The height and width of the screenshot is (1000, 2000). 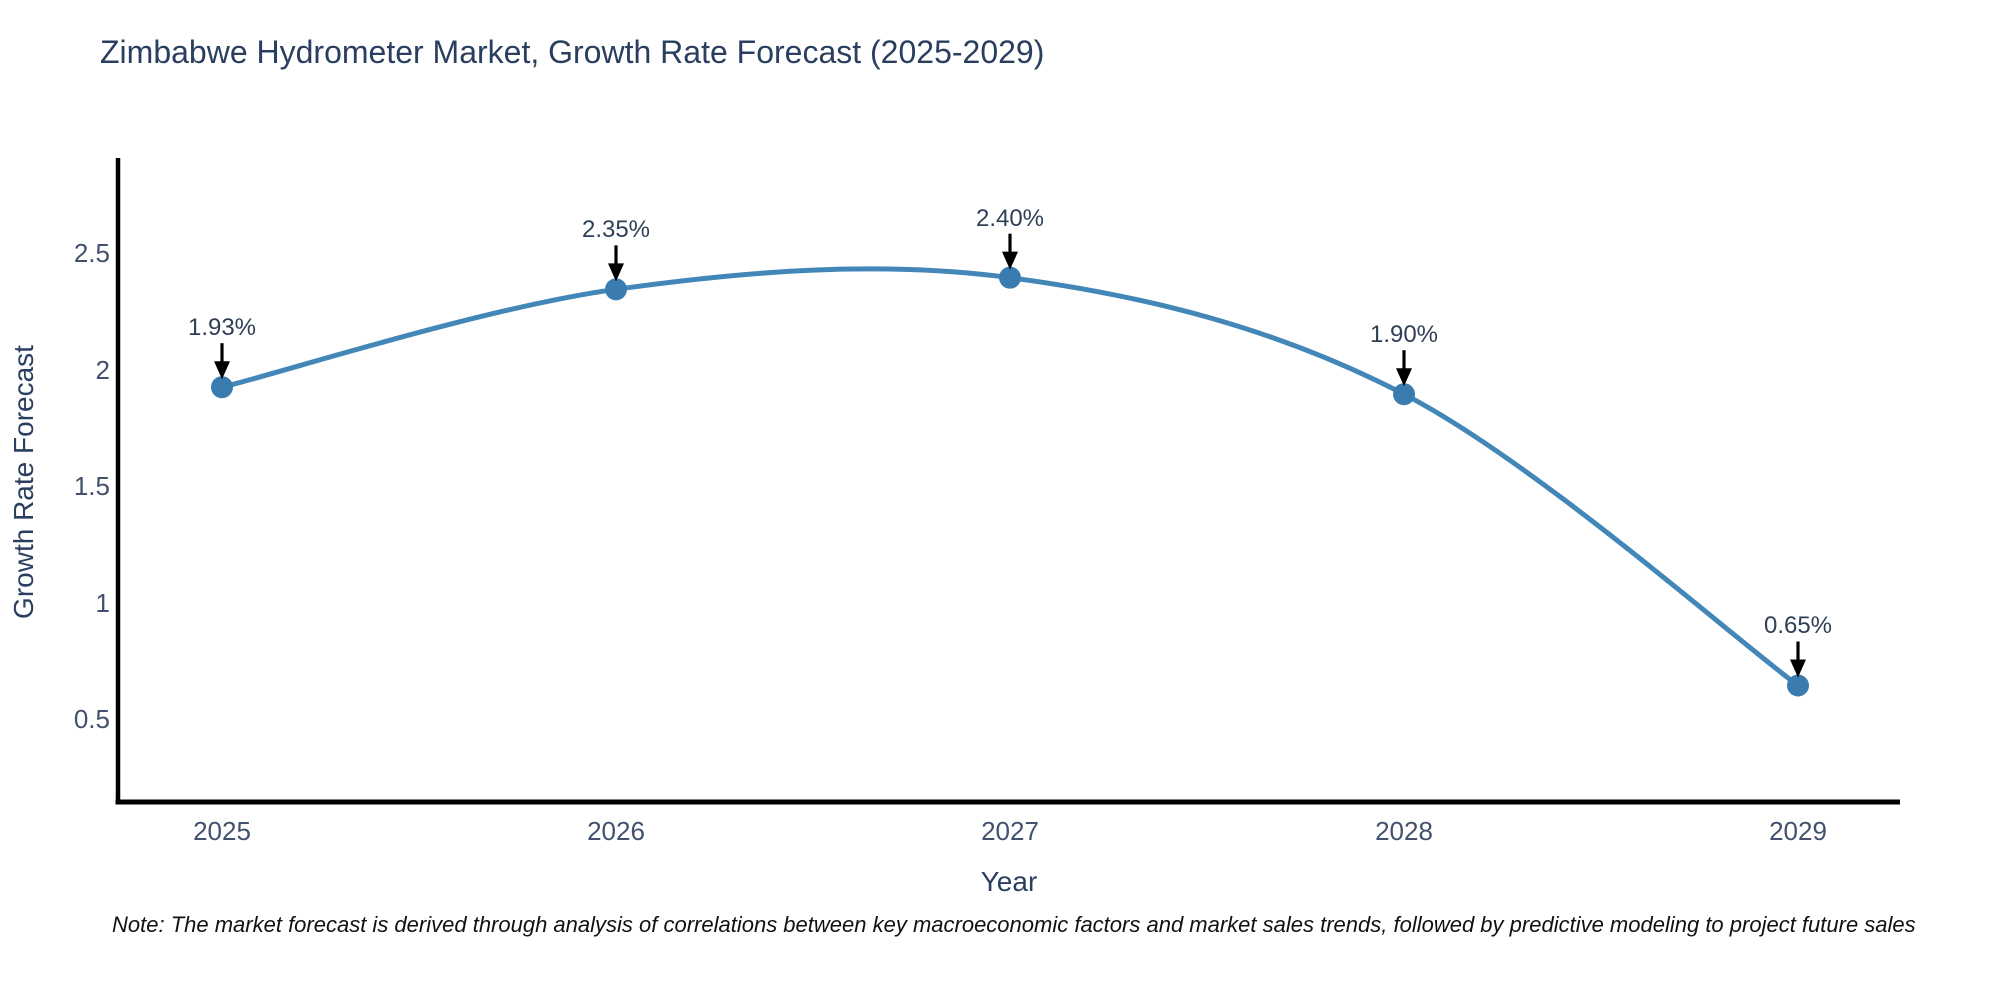 I want to click on x-tick-label: 2029, so click(x=1798, y=831).